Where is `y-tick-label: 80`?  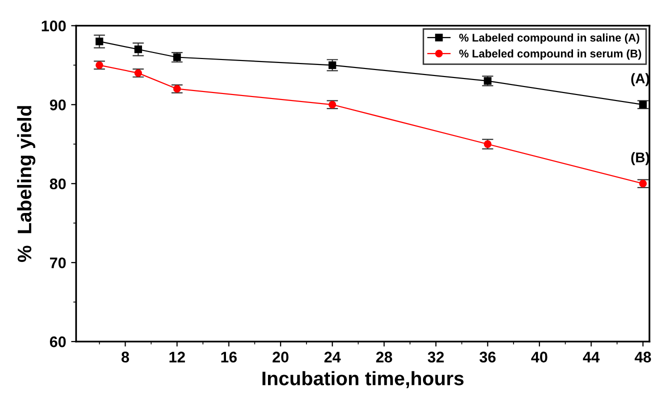 y-tick-label: 80 is located at coordinates (58, 184).